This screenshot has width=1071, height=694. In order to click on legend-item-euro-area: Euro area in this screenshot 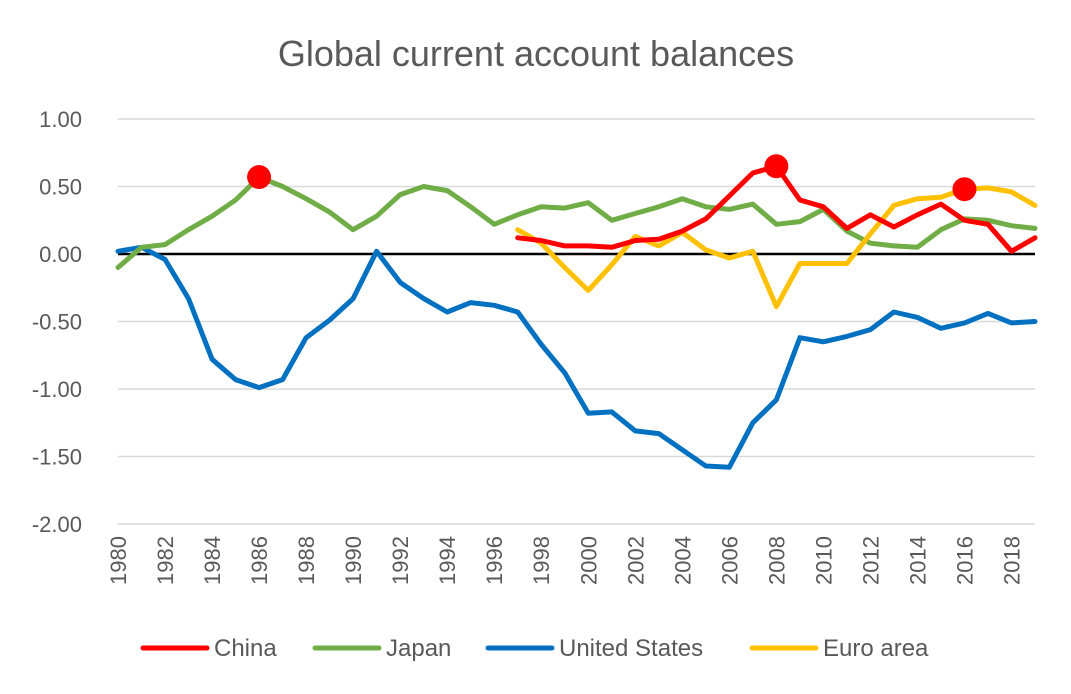, I will do `click(839, 648)`.